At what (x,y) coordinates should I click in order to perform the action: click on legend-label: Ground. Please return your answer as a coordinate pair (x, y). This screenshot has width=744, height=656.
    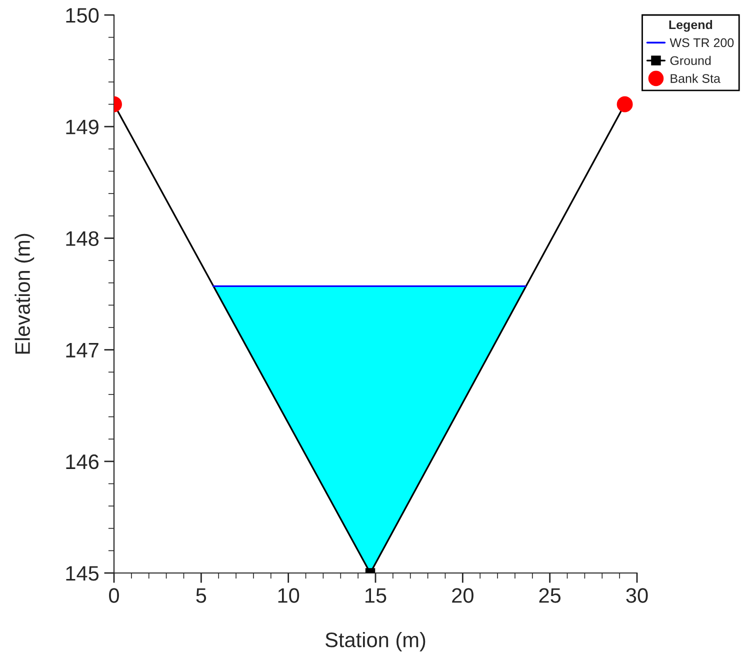
    Looking at the image, I should click on (690, 61).